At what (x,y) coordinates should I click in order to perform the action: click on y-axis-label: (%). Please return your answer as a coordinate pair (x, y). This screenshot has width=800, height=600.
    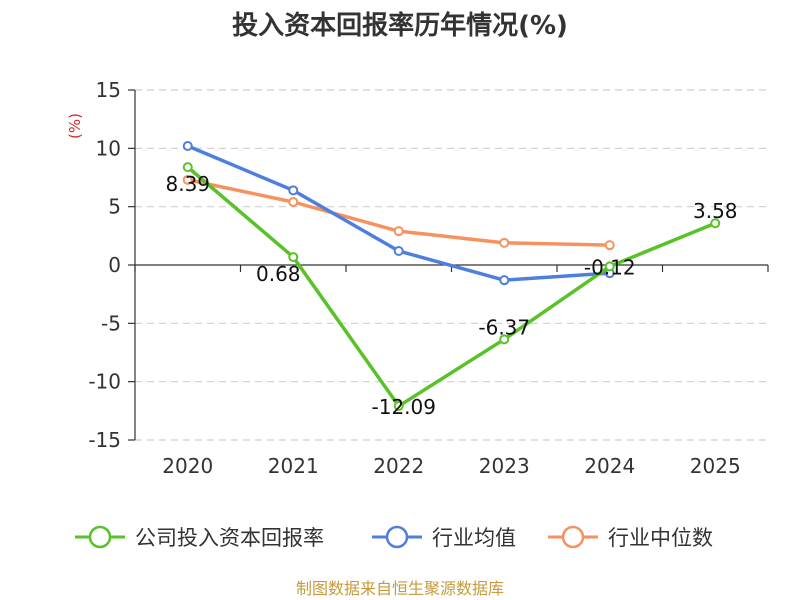
    Looking at the image, I should click on (75, 126).